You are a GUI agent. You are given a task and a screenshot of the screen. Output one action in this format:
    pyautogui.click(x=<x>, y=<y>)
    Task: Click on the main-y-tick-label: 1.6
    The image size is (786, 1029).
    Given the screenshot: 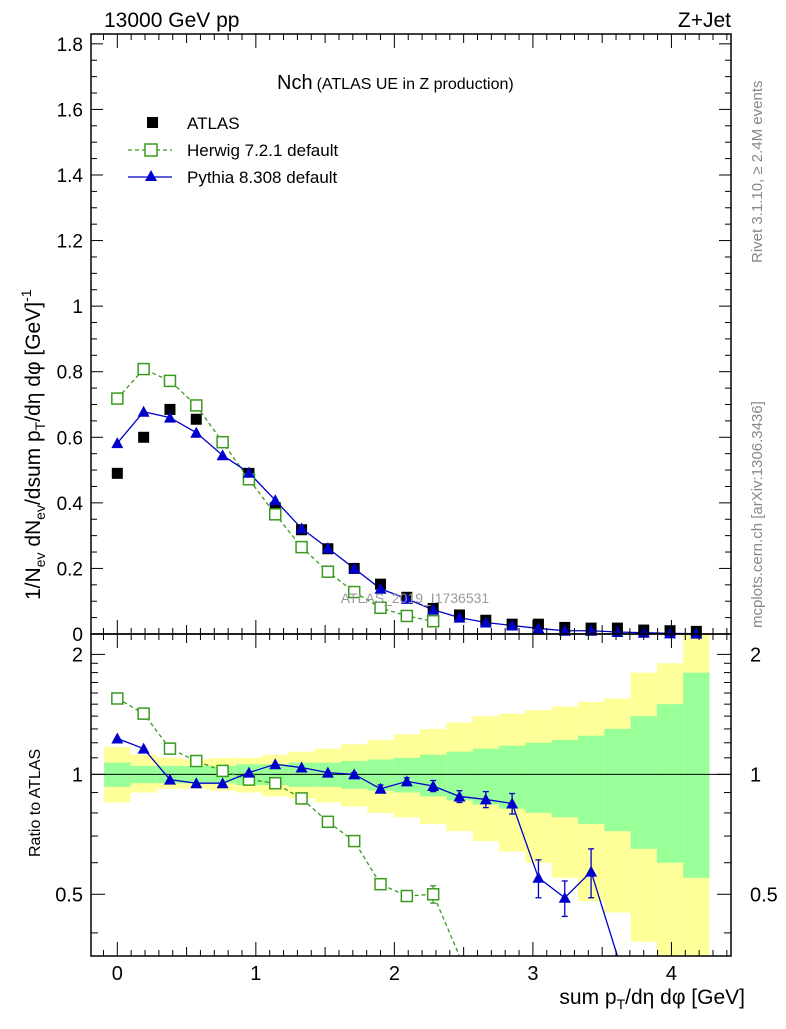 What is the action you would take?
    pyautogui.click(x=70, y=110)
    